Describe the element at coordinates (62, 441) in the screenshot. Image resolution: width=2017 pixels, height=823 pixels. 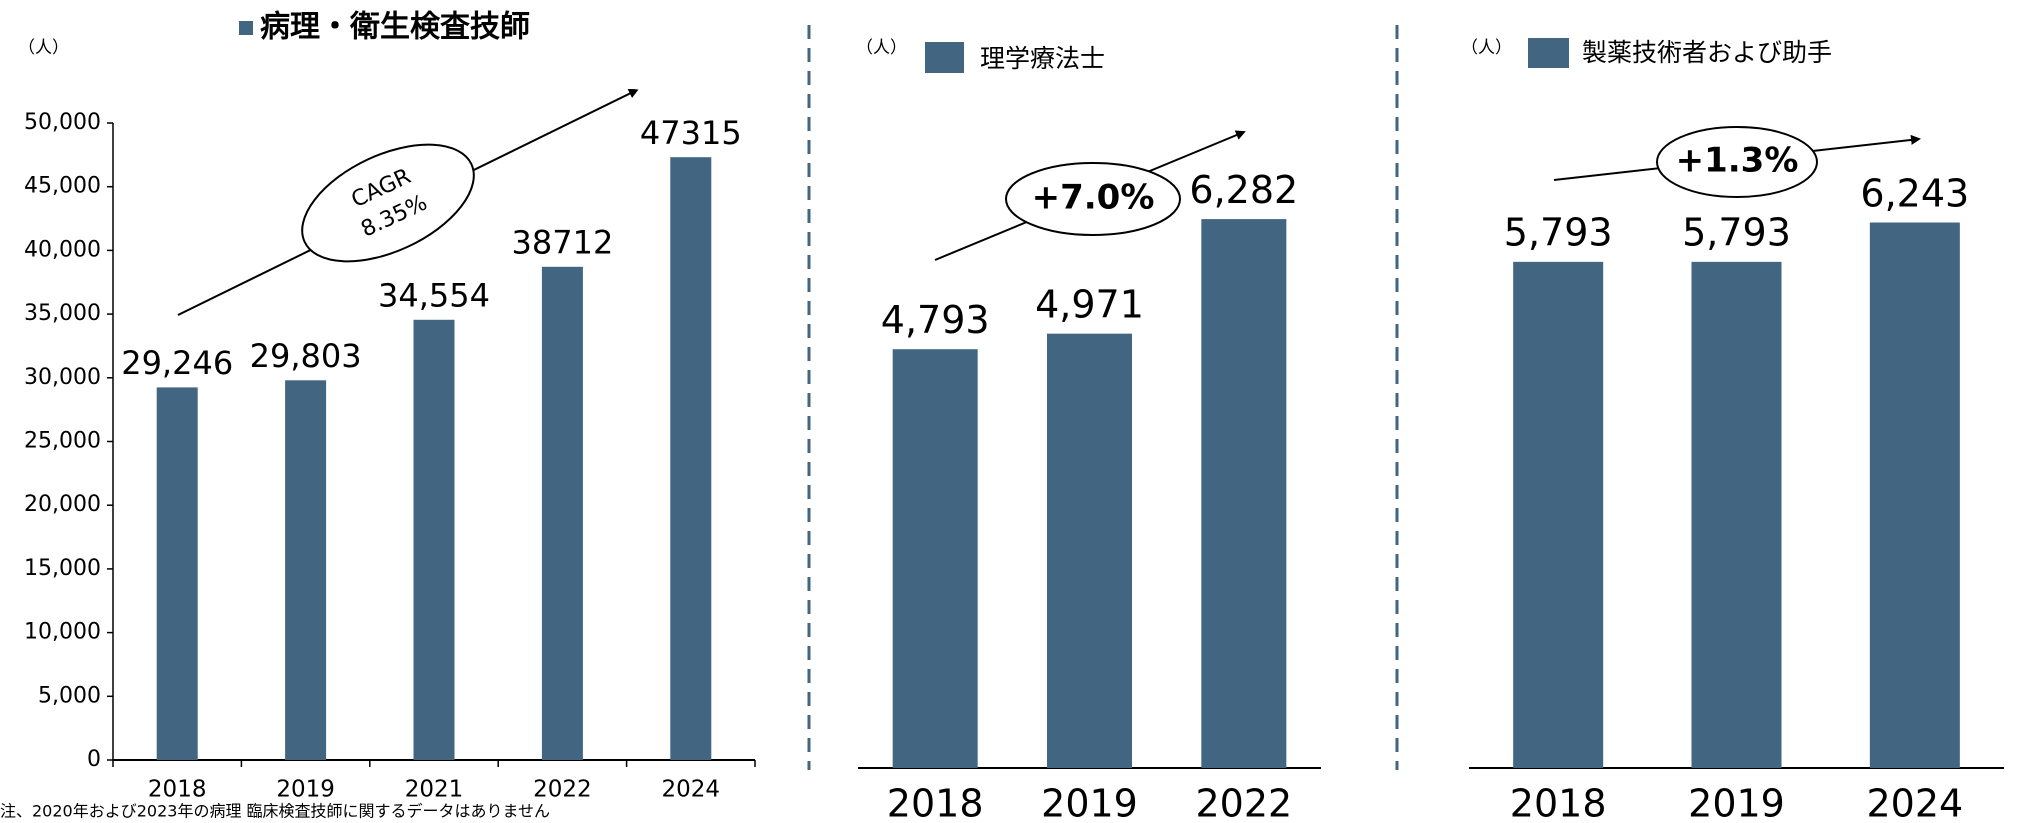
I see `y-tick-label: 25,000` at that location.